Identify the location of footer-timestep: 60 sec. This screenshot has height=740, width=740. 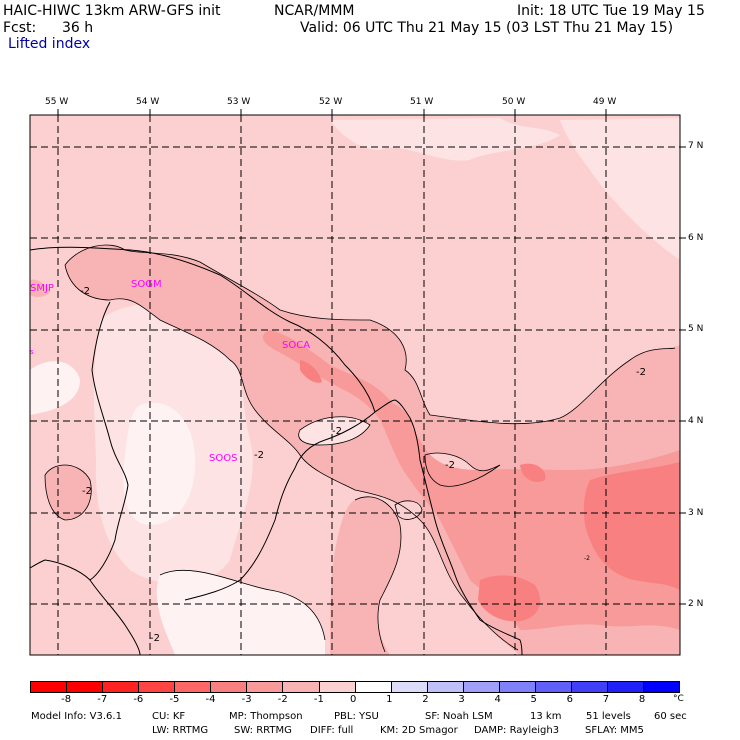
(670, 716).